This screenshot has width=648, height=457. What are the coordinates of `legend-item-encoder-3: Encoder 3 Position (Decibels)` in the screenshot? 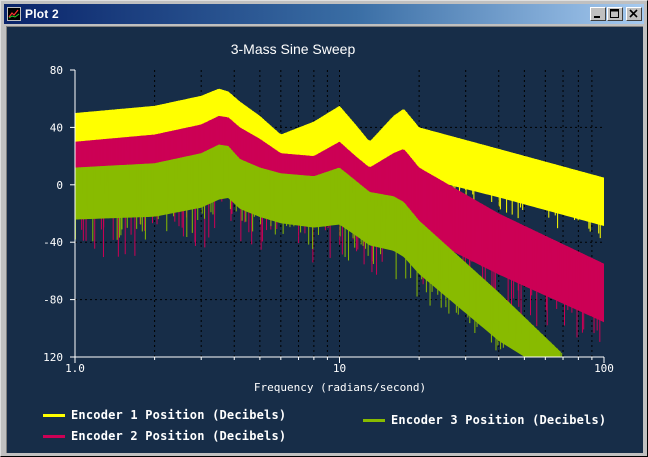 It's located at (484, 420).